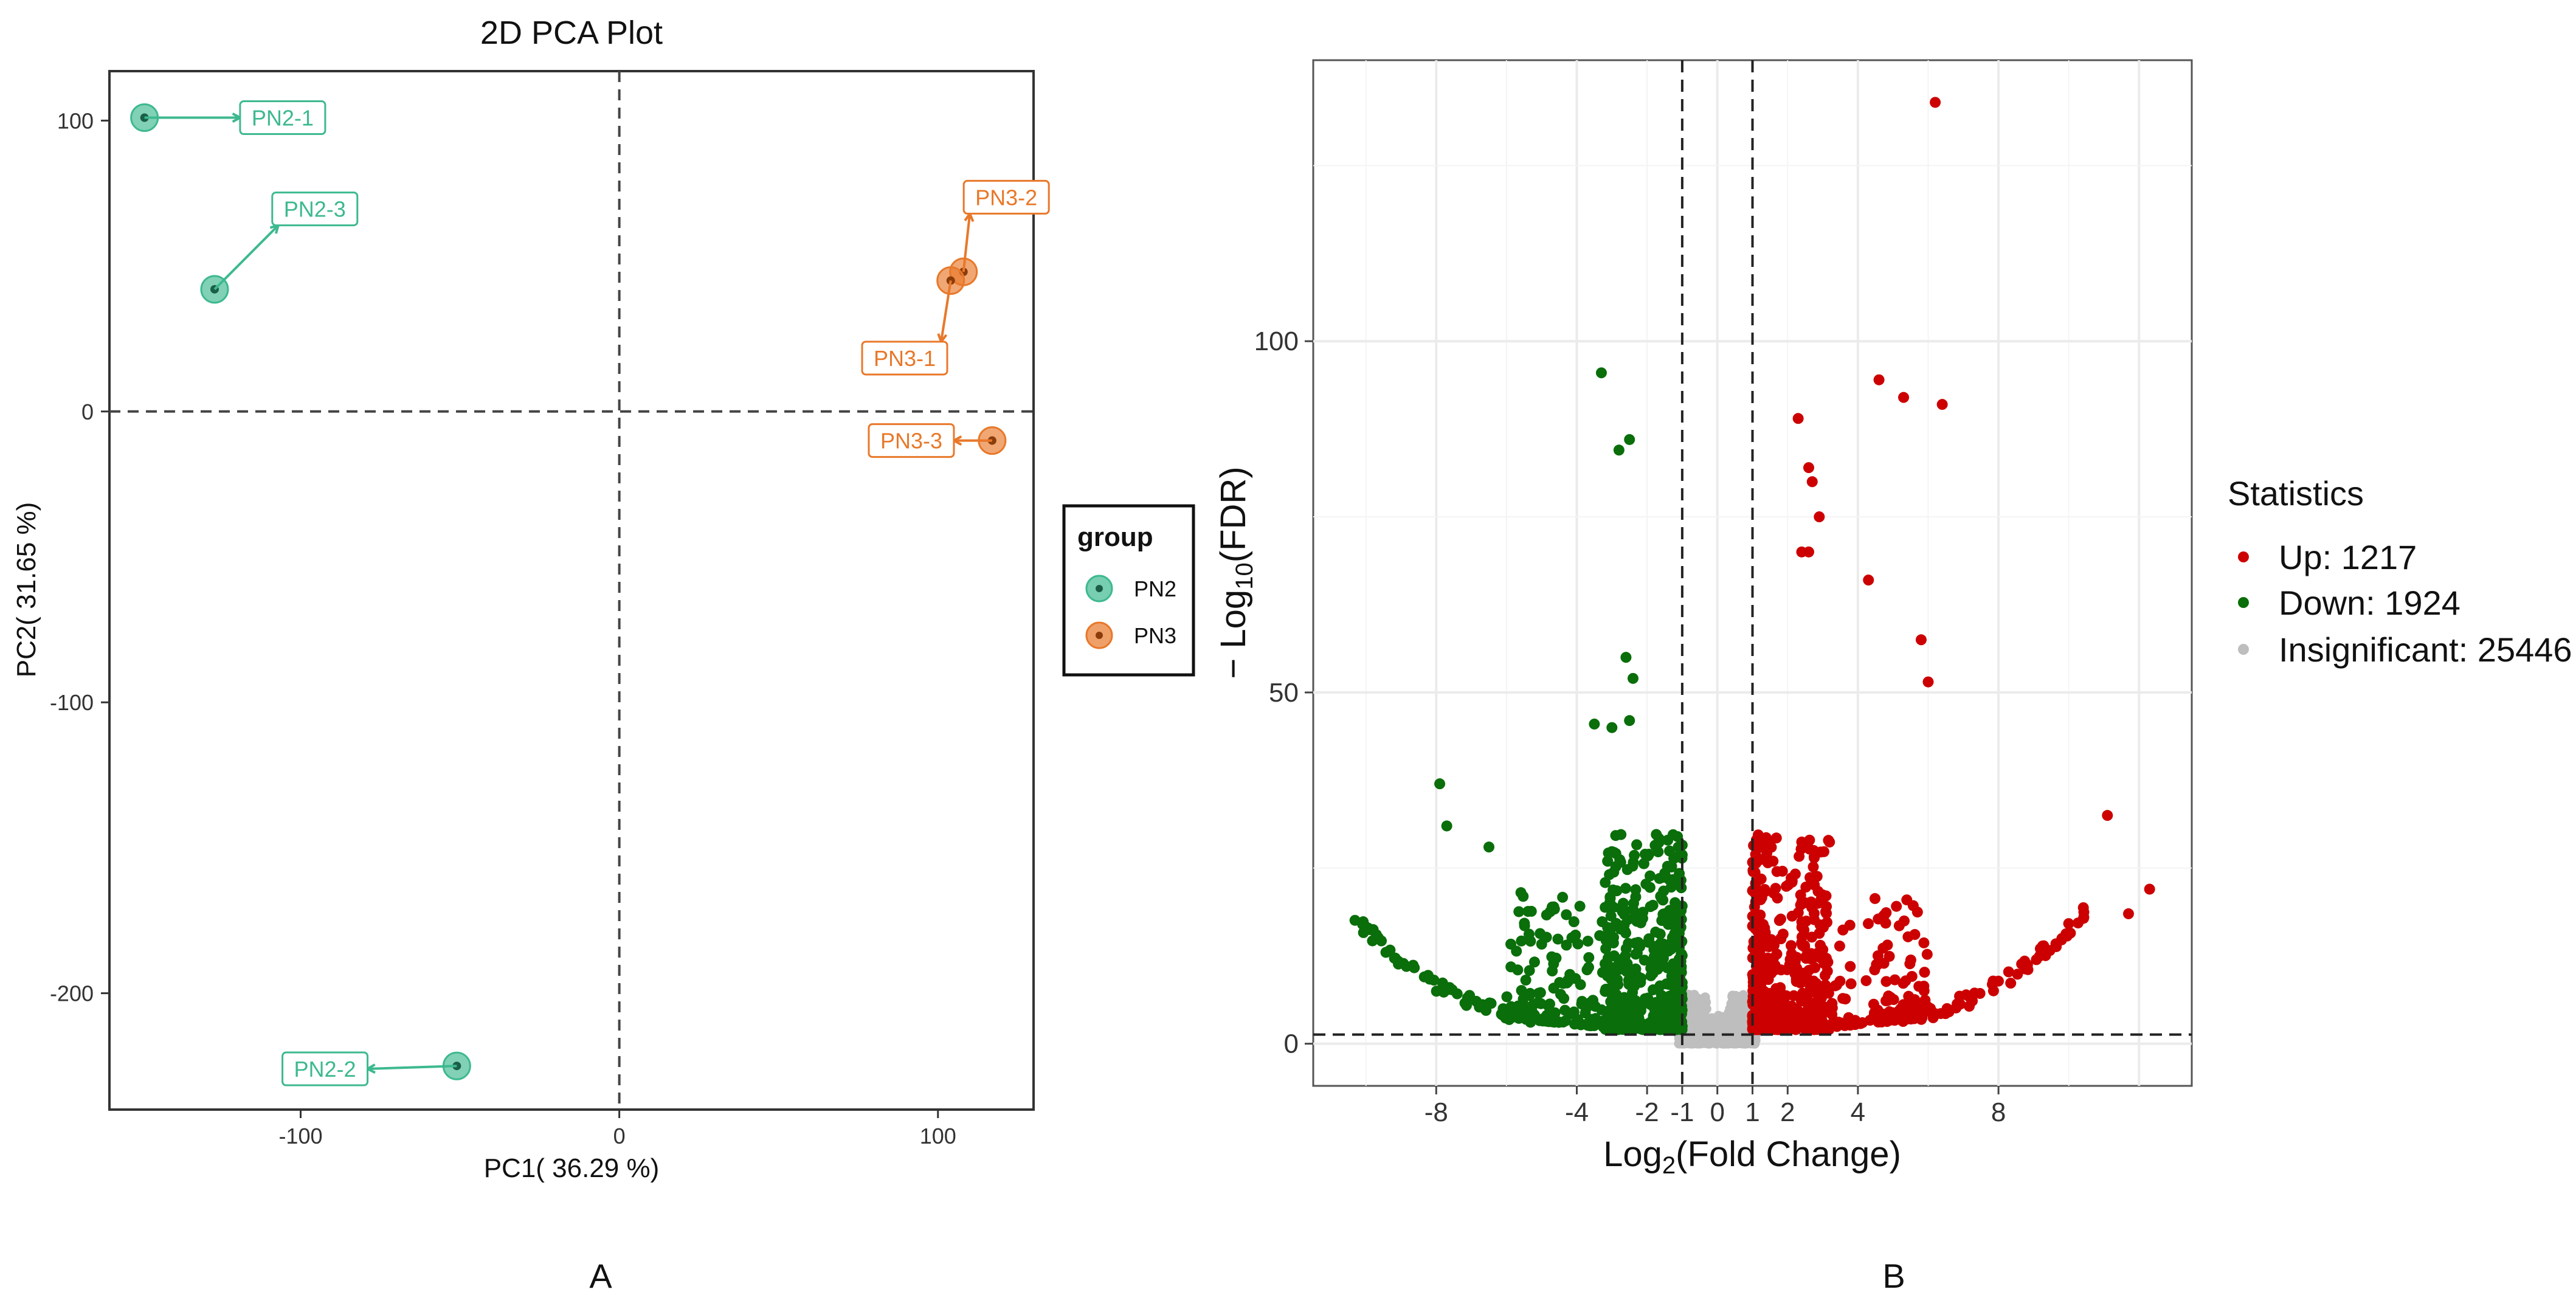  Describe the element at coordinates (1998, 1112) in the screenshot. I see `vol-x-tick-label-8: 8` at that location.